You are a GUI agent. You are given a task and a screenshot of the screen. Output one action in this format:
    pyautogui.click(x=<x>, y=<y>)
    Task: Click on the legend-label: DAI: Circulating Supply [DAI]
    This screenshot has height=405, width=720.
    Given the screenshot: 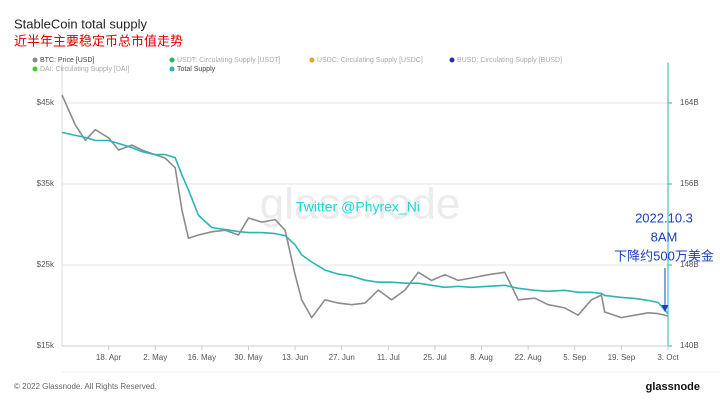 What is the action you would take?
    pyautogui.click(x=85, y=69)
    